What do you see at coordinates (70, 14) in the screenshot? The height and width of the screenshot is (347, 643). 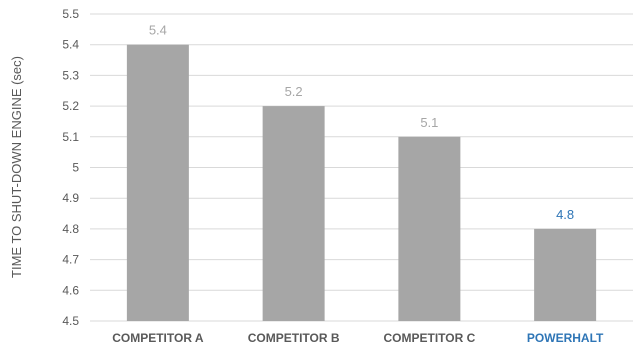 I see `y-tick-label: 5.5` at bounding box center [70, 14].